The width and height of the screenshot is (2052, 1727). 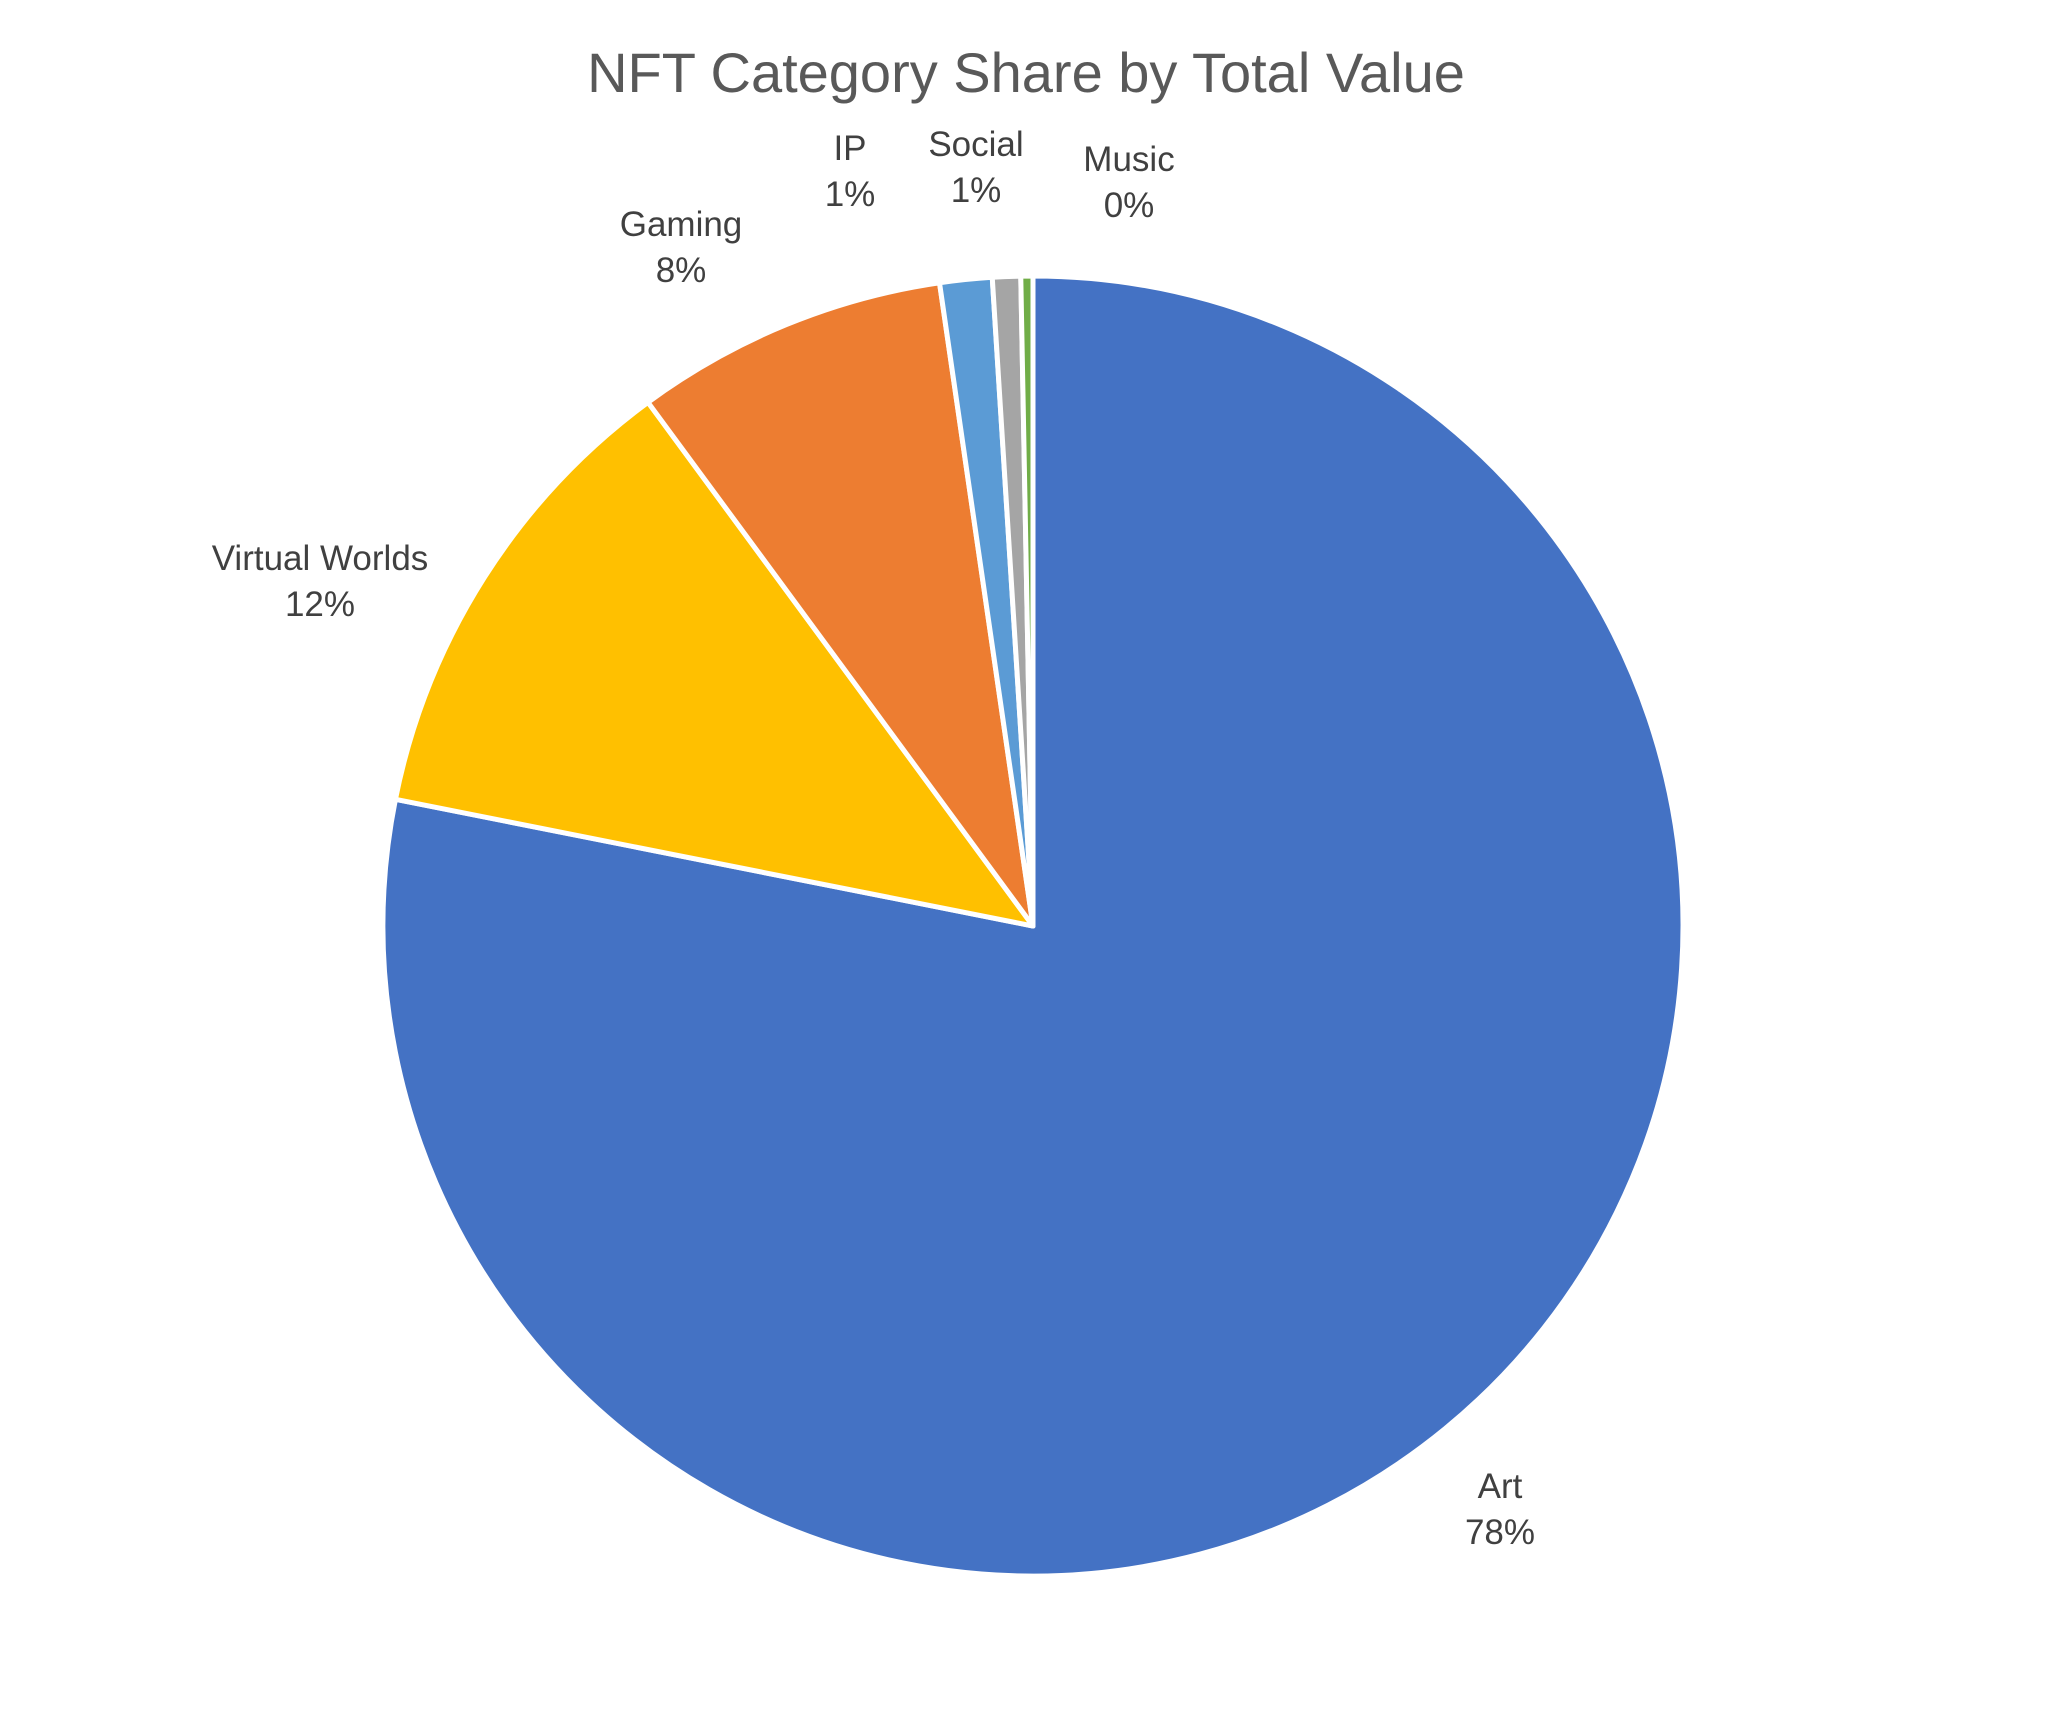 What do you see at coordinates (840, 604) in the screenshot?
I see `pie-slice-gaming` at bounding box center [840, 604].